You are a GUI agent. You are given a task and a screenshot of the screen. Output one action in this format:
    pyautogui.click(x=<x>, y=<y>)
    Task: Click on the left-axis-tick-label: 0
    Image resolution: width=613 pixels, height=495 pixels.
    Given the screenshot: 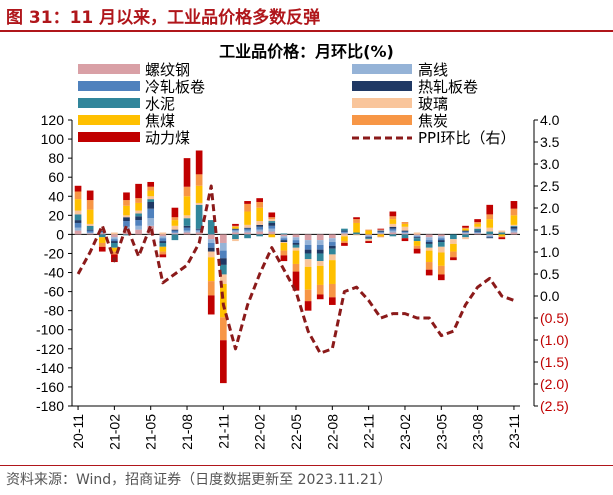 What is the action you would take?
    pyautogui.click(x=60, y=234)
    